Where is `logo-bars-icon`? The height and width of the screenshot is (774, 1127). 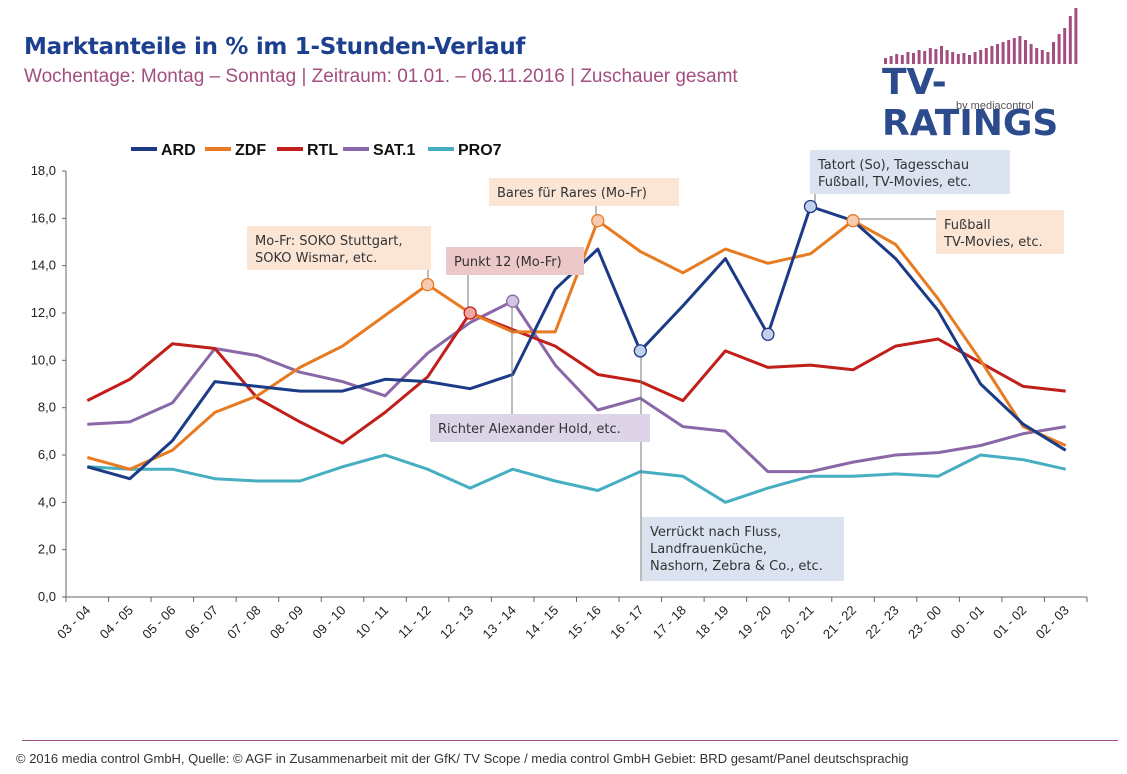
logo-bars-icon is located at coordinates (981, 36).